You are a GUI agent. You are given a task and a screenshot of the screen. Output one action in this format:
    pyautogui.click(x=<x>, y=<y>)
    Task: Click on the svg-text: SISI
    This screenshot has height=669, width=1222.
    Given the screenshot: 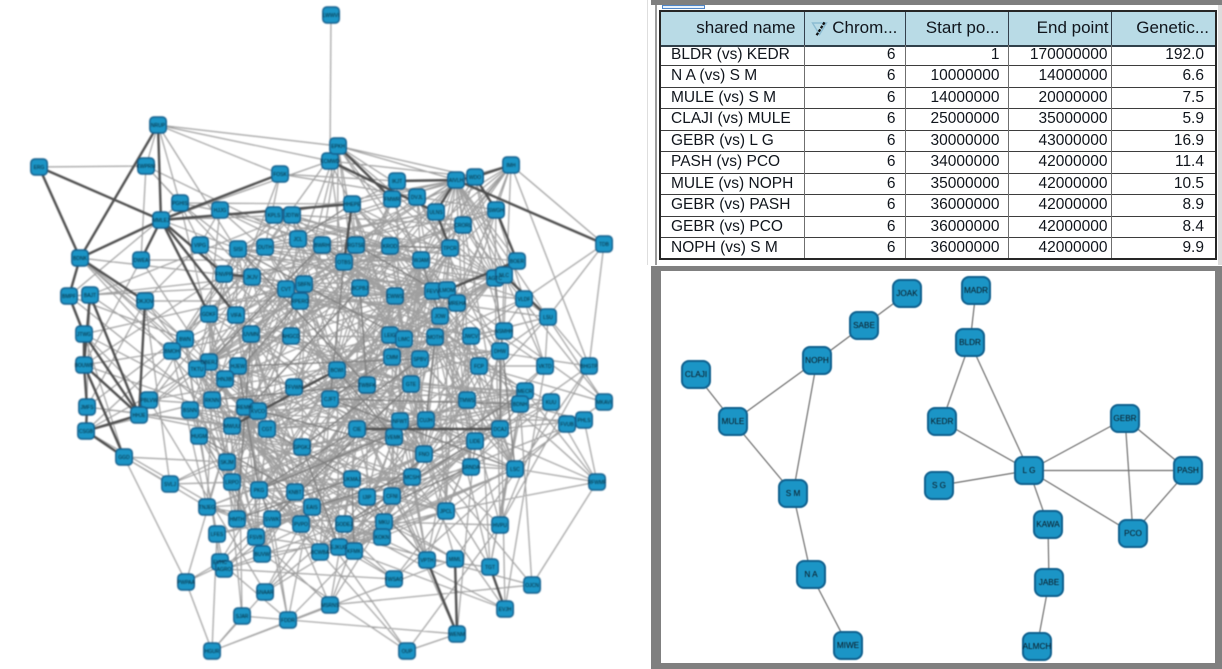 What is the action you would take?
    pyautogui.click(x=237, y=250)
    